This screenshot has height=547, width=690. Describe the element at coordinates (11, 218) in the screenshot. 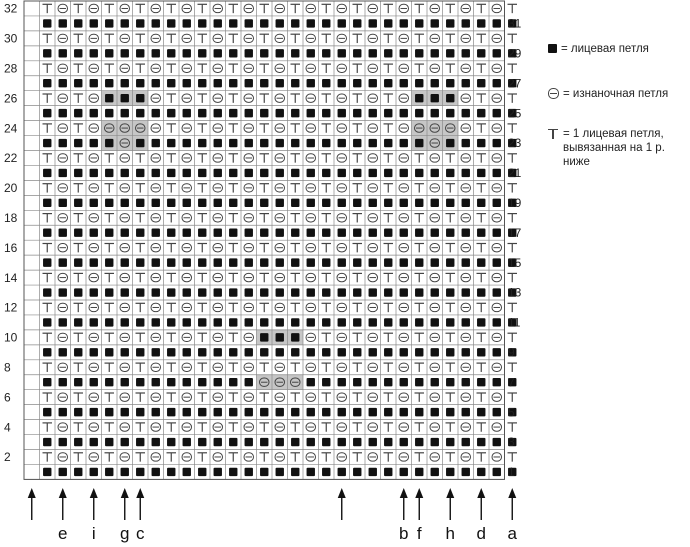

I see `row-number-left: 18` at that location.